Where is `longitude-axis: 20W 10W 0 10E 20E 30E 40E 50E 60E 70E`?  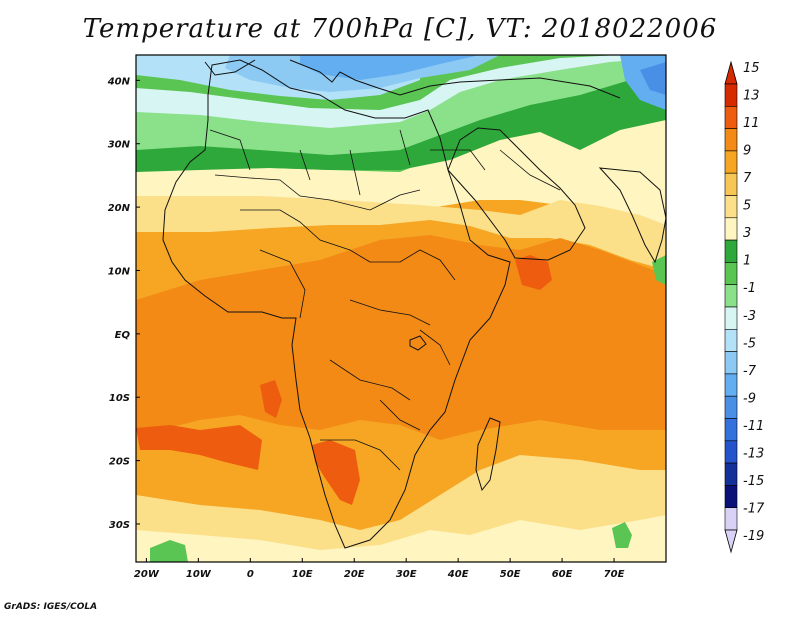
longitude-axis: 20W 10W 0 10E 20E 30E 40E 50E 60E 70E is located at coordinates (379, 569).